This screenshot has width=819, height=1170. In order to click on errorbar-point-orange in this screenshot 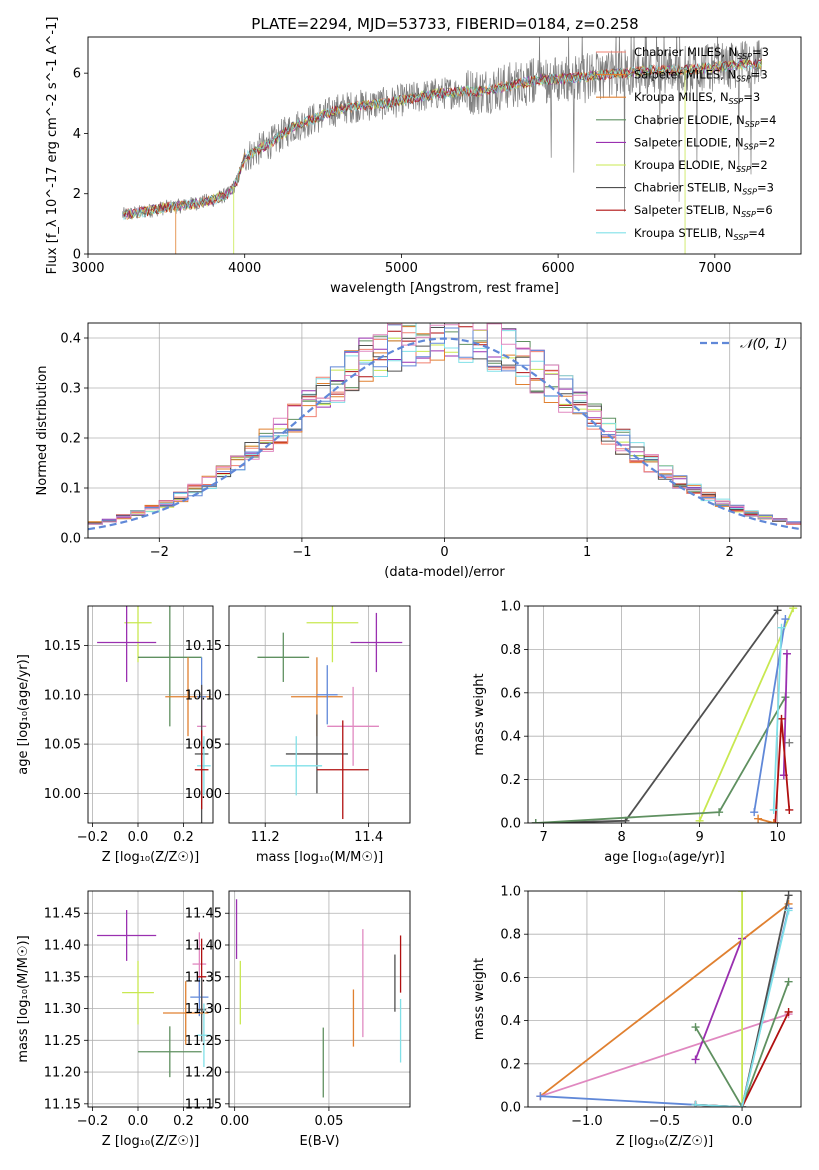, I will do `click(186, 1013)`.